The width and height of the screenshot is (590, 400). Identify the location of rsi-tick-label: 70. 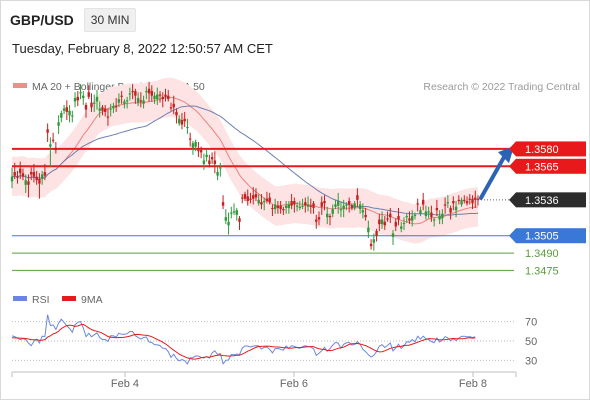
(531, 323).